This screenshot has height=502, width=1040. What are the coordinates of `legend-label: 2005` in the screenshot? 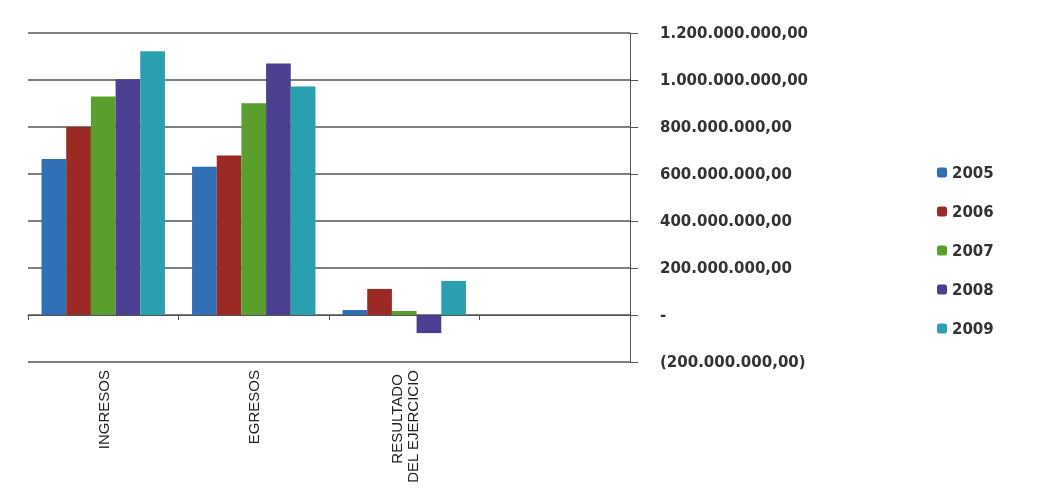 It's located at (973, 172).